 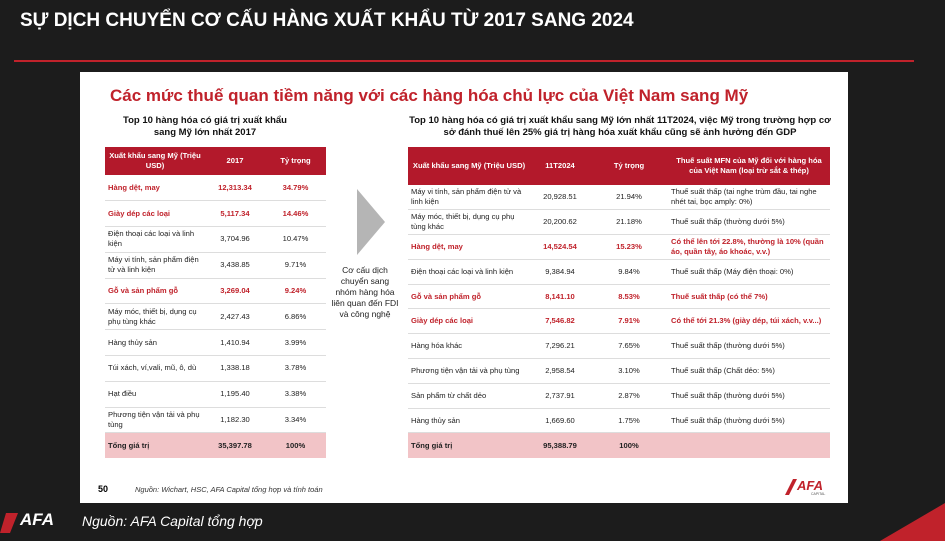 What do you see at coordinates (235, 317) in the screenshot?
I see `cell: 2,427.43` at bounding box center [235, 317].